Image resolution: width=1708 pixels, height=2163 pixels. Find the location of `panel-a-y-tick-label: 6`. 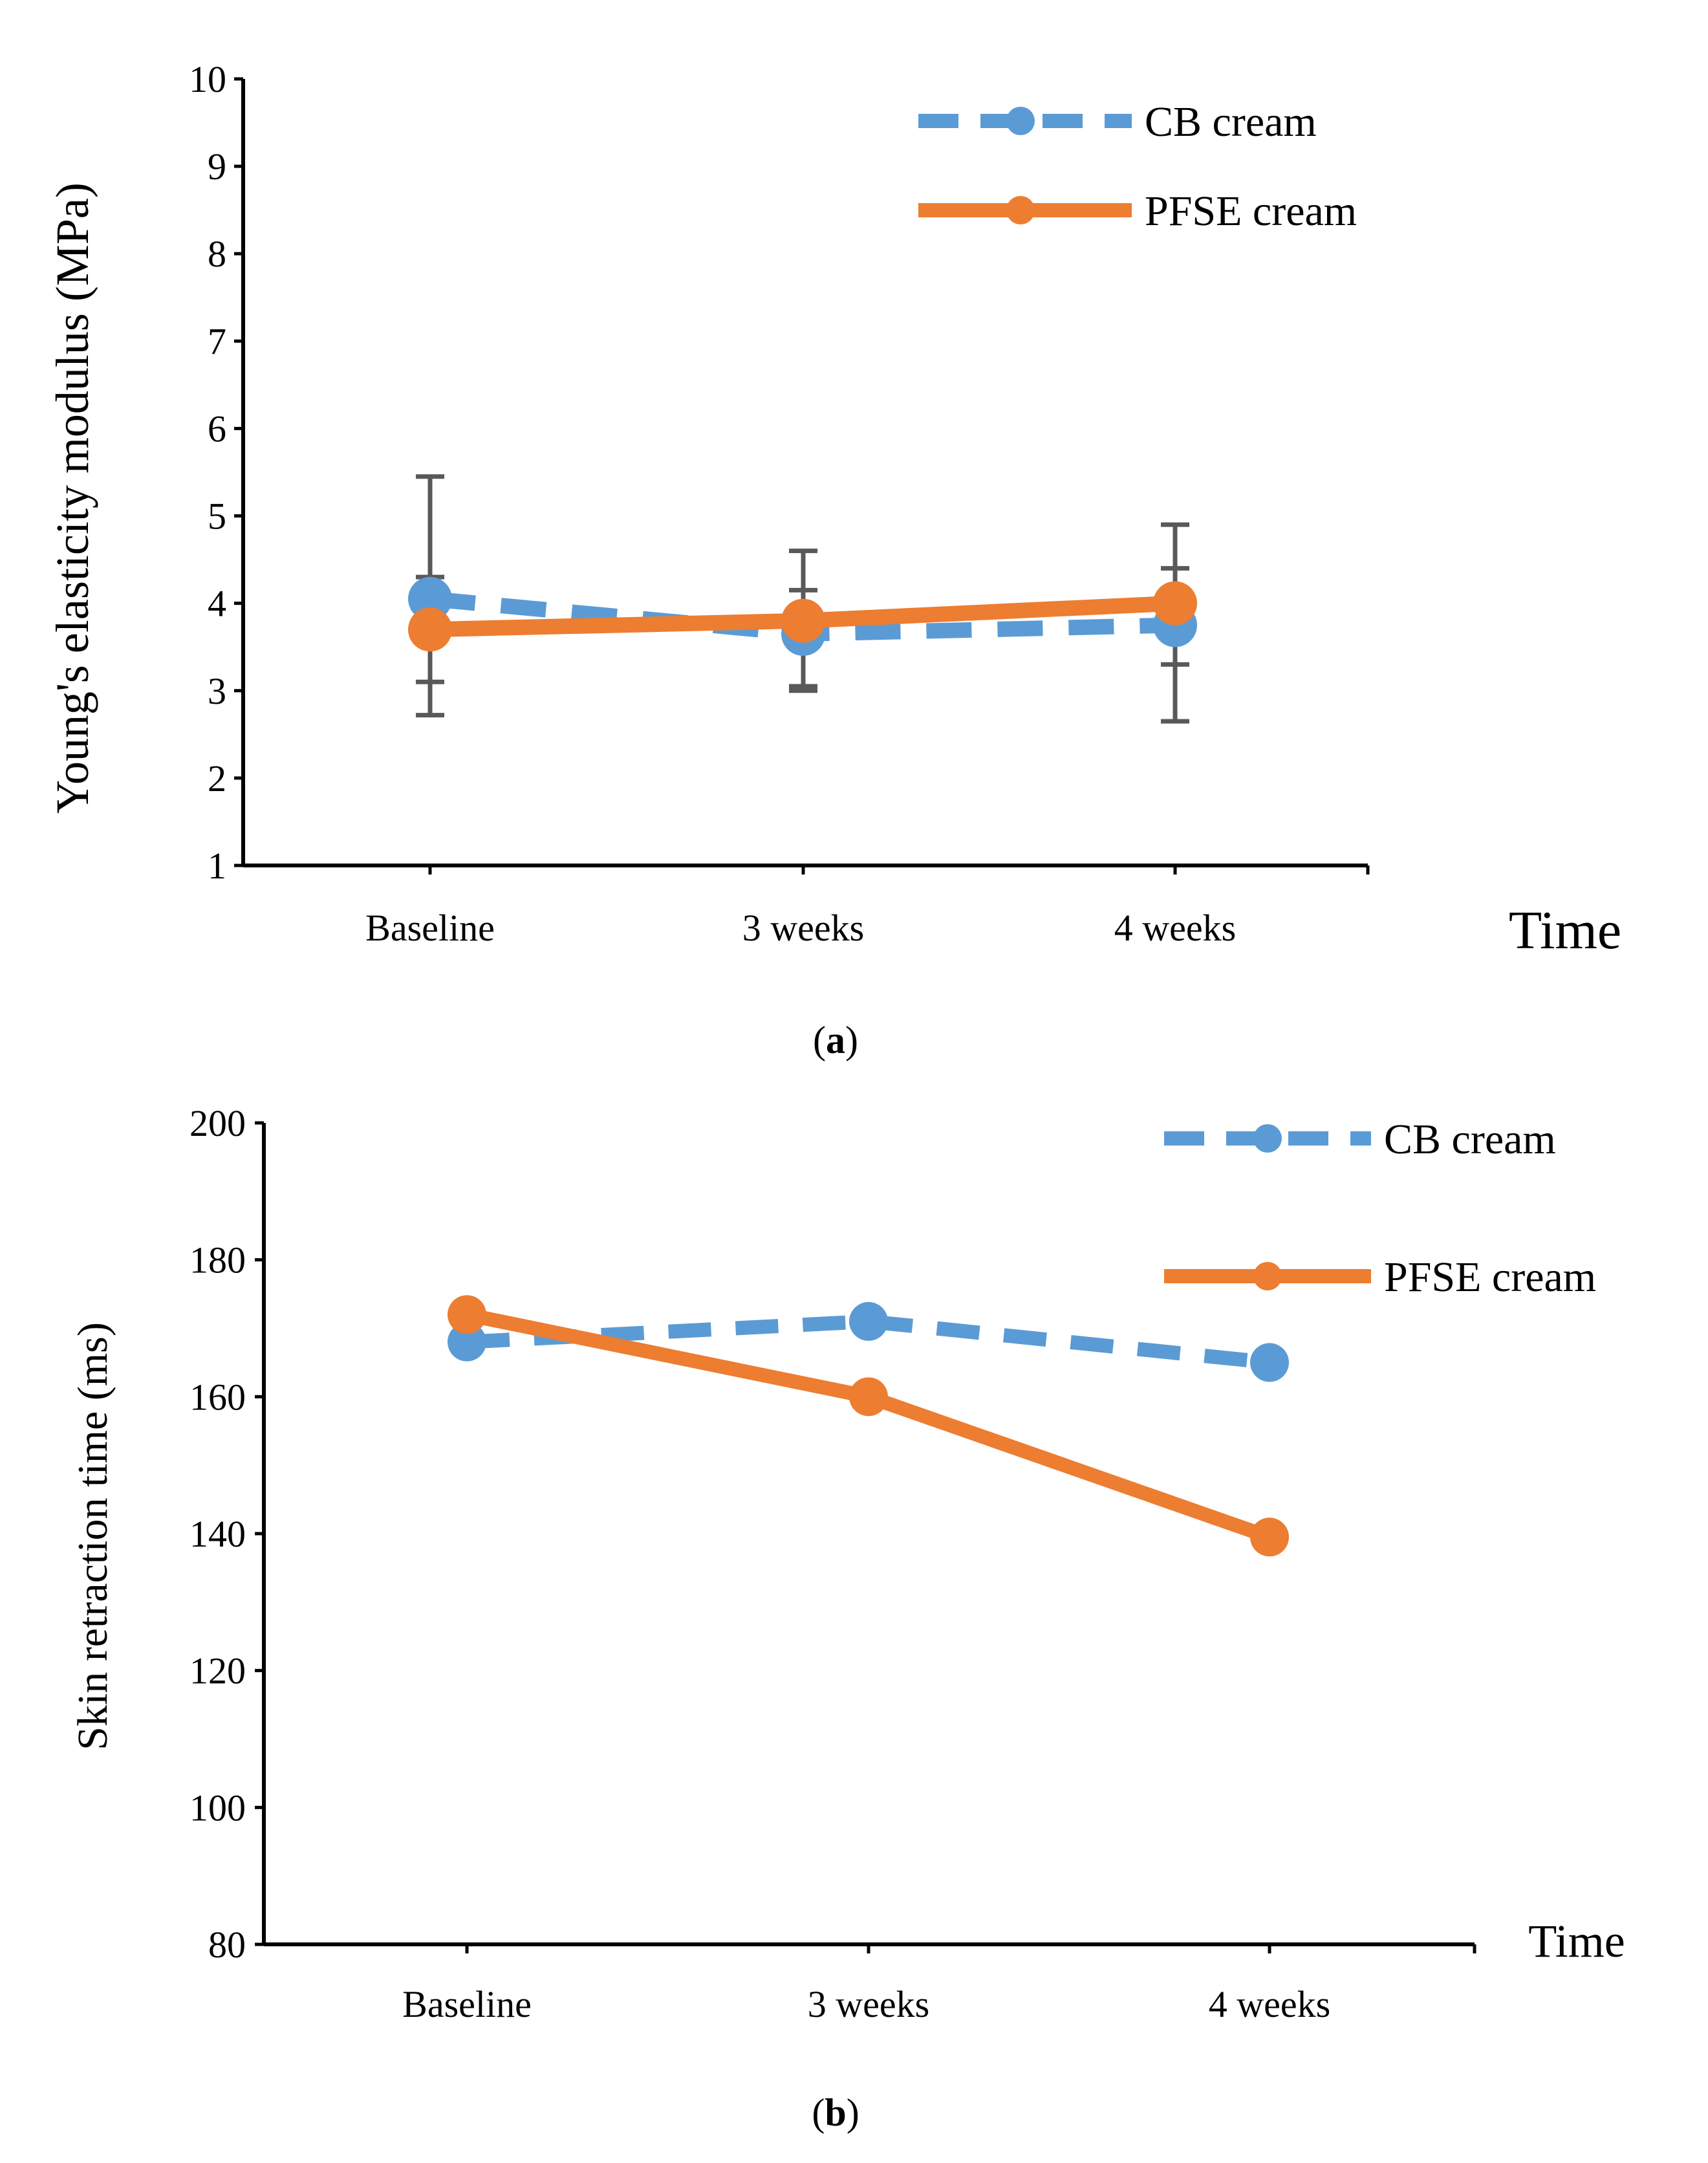

panel-a-y-tick-label: 6 is located at coordinates (217, 429).